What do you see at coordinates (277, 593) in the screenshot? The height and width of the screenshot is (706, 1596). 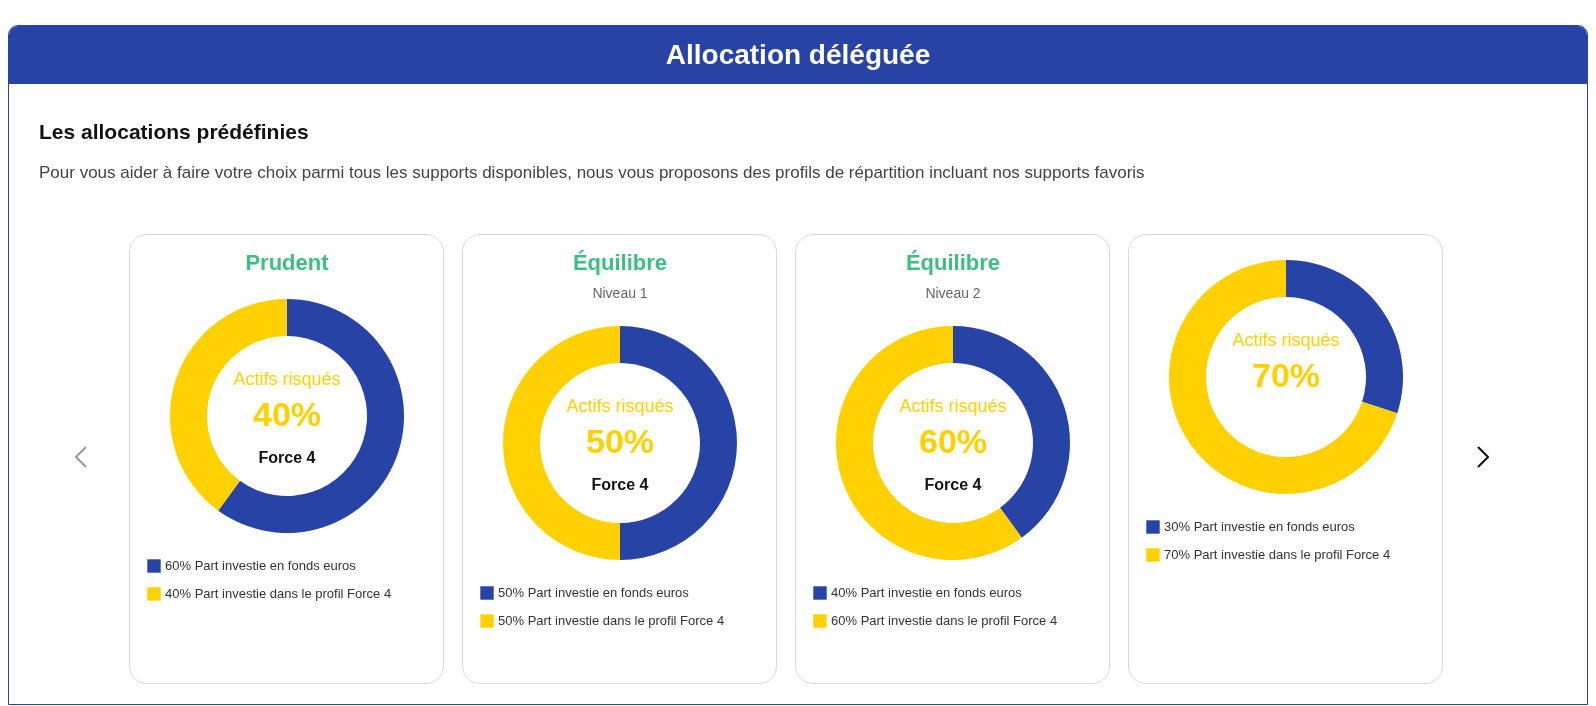 I see `legend-label: 40% Part investie dans le profil Force 4` at bounding box center [277, 593].